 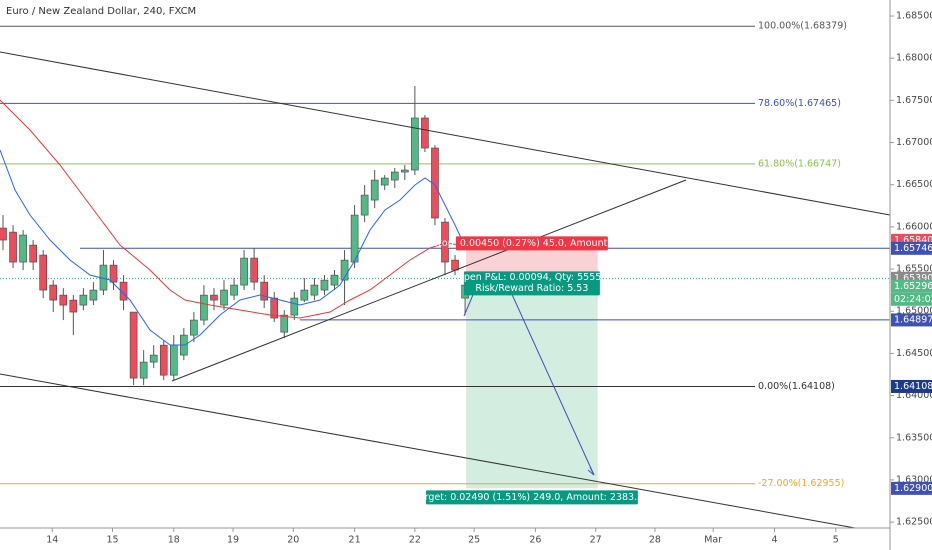 What do you see at coordinates (913, 248) in the screenshot?
I see `price-label: 1.65746` at bounding box center [913, 248].